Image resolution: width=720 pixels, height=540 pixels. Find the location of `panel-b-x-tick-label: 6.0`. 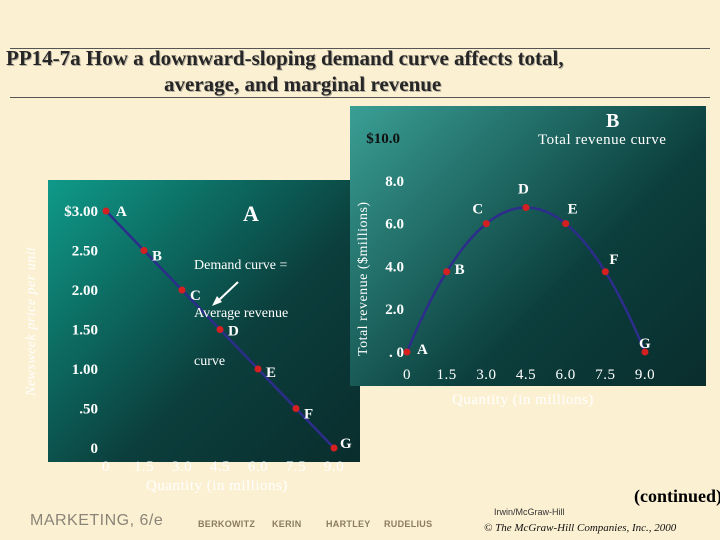

panel-b-x-tick-label: 6.0 is located at coordinates (566, 375).